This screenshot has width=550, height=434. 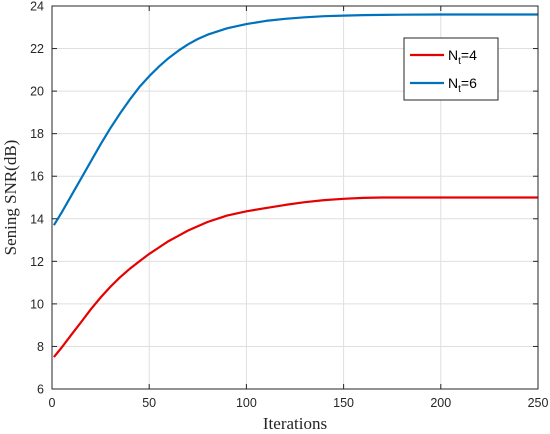 What do you see at coordinates (37, 49) in the screenshot?
I see `y-tick-label: 22` at bounding box center [37, 49].